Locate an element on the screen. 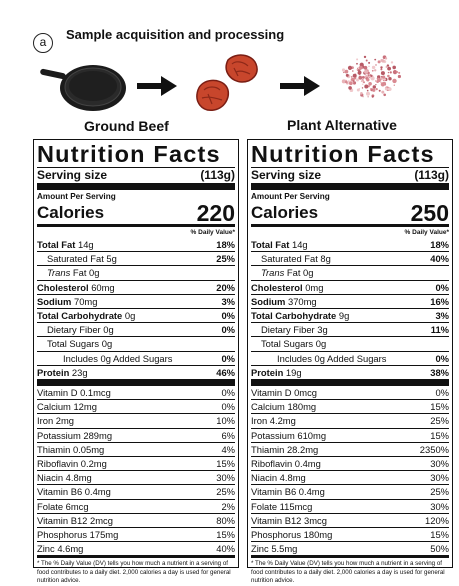 This screenshot has width=459, height=586. nutrient-label: Protein is located at coordinates (267, 372).